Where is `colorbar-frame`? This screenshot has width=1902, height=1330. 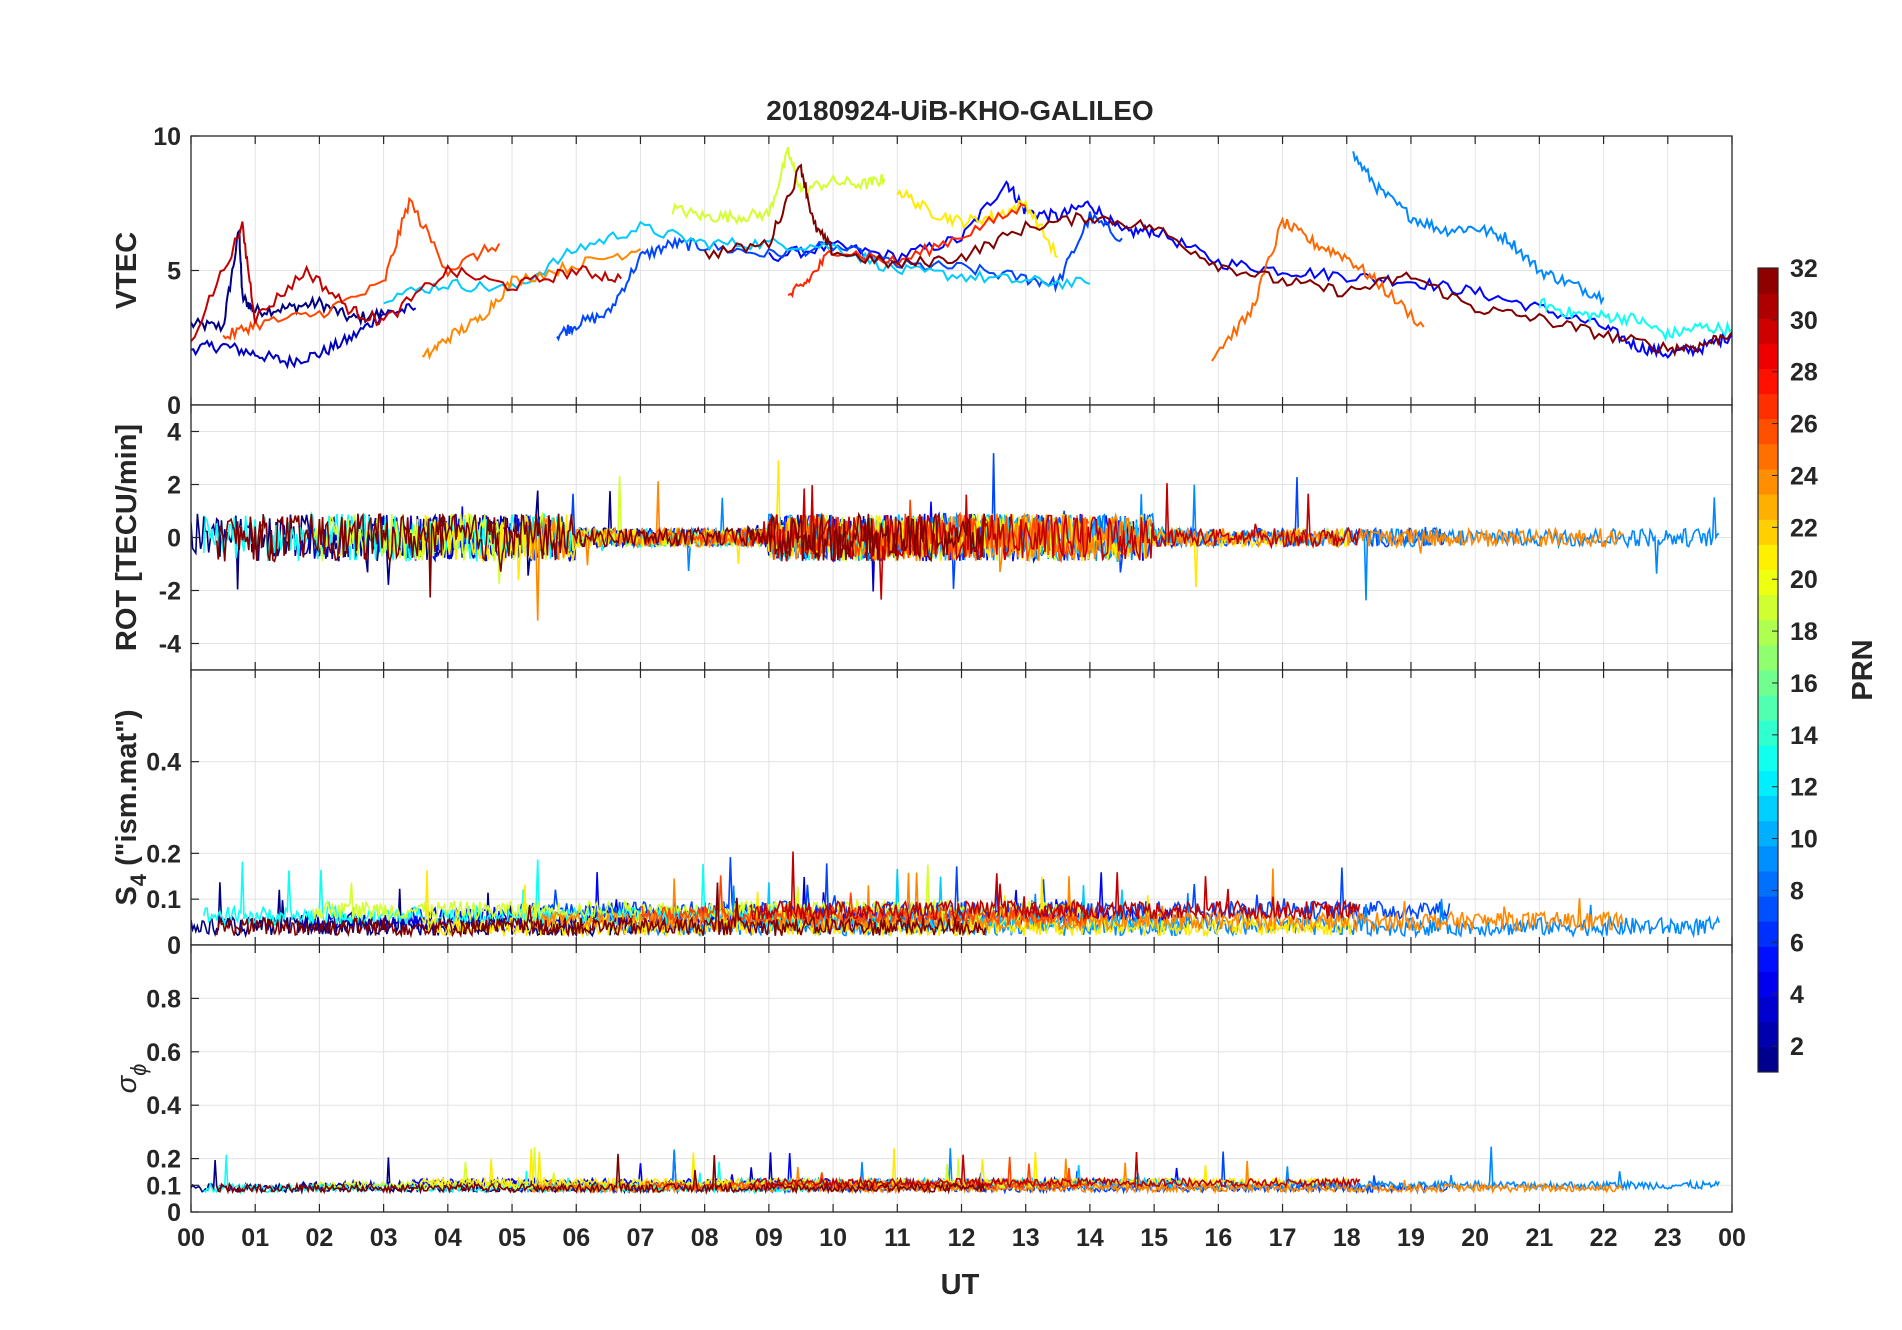
colorbar-frame is located at coordinates (1768, 670).